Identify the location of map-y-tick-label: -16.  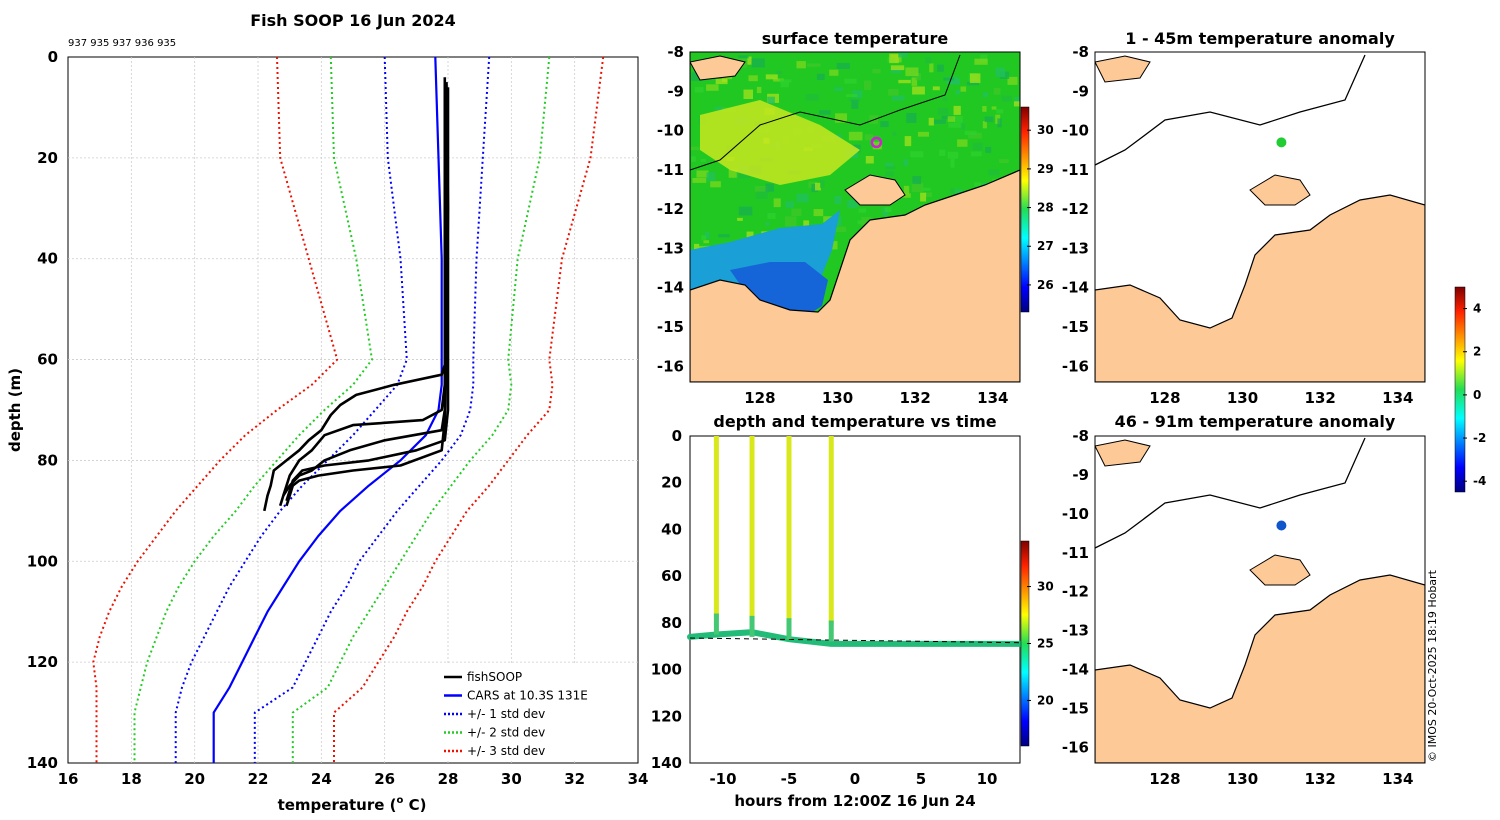
(670, 366).